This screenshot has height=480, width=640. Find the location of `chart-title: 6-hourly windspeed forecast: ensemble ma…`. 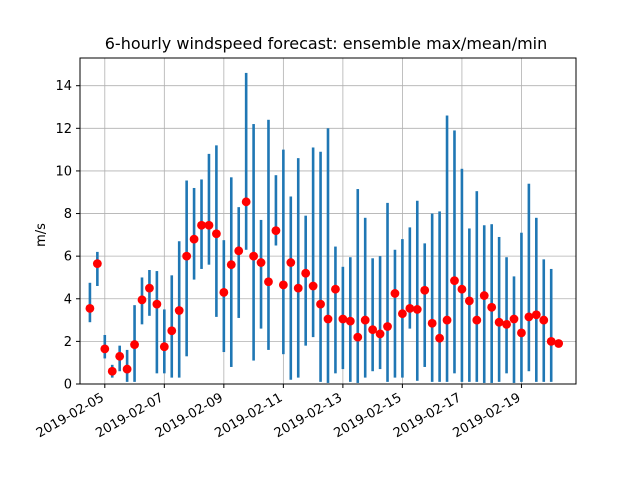

chart-title: 6-hourly windspeed forecast: ensemble ma… is located at coordinates (326, 43).